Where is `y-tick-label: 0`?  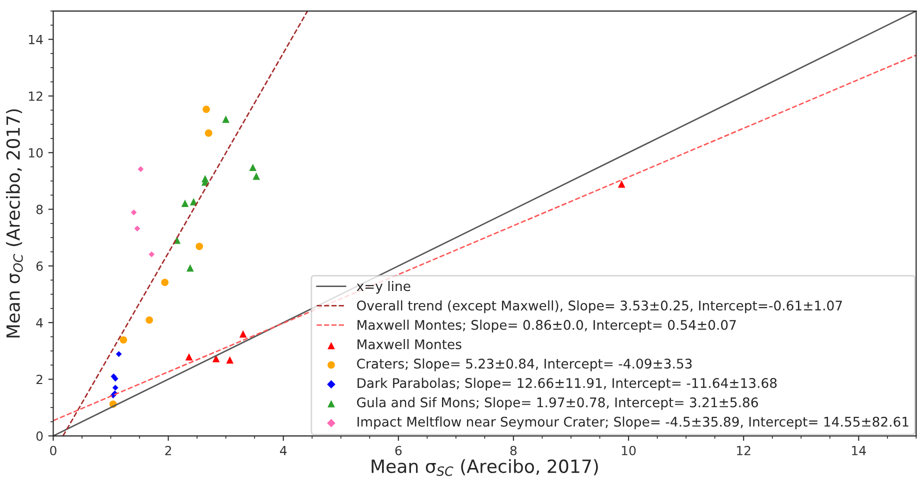 y-tick-label: 0 is located at coordinates (39, 436).